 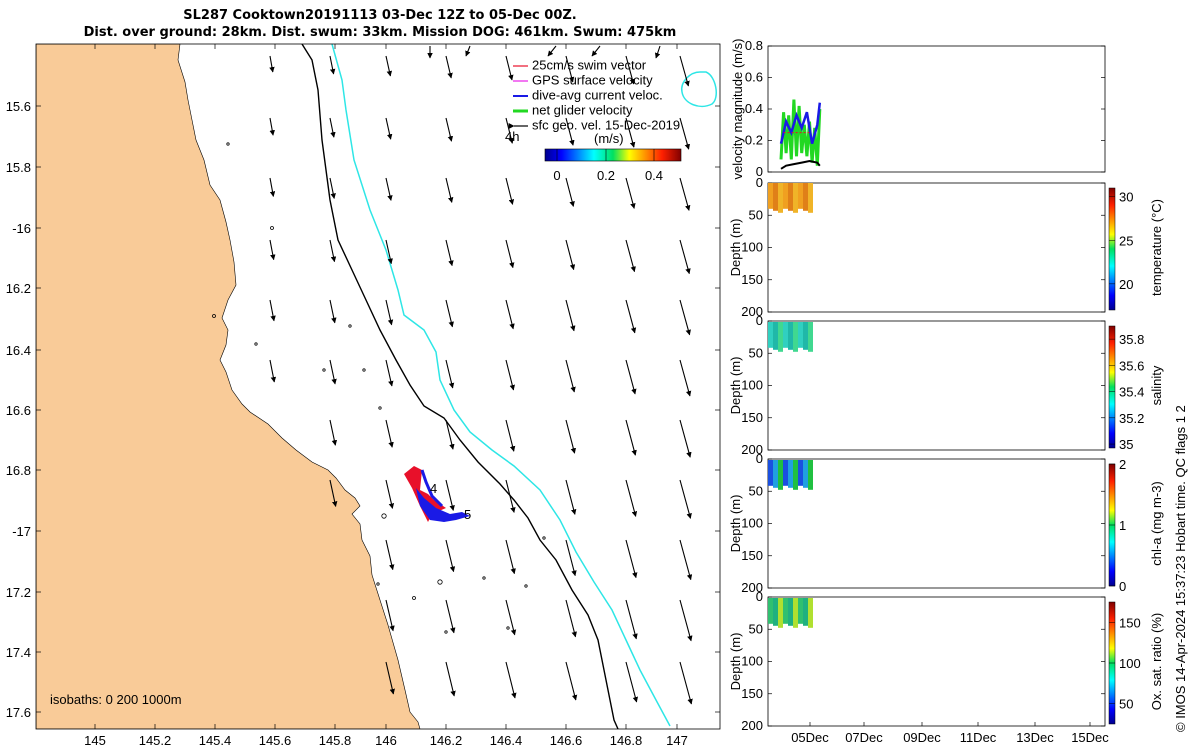 What do you see at coordinates (1035, 737) in the screenshot?
I see `time-tick-label: 13Dec` at bounding box center [1035, 737].